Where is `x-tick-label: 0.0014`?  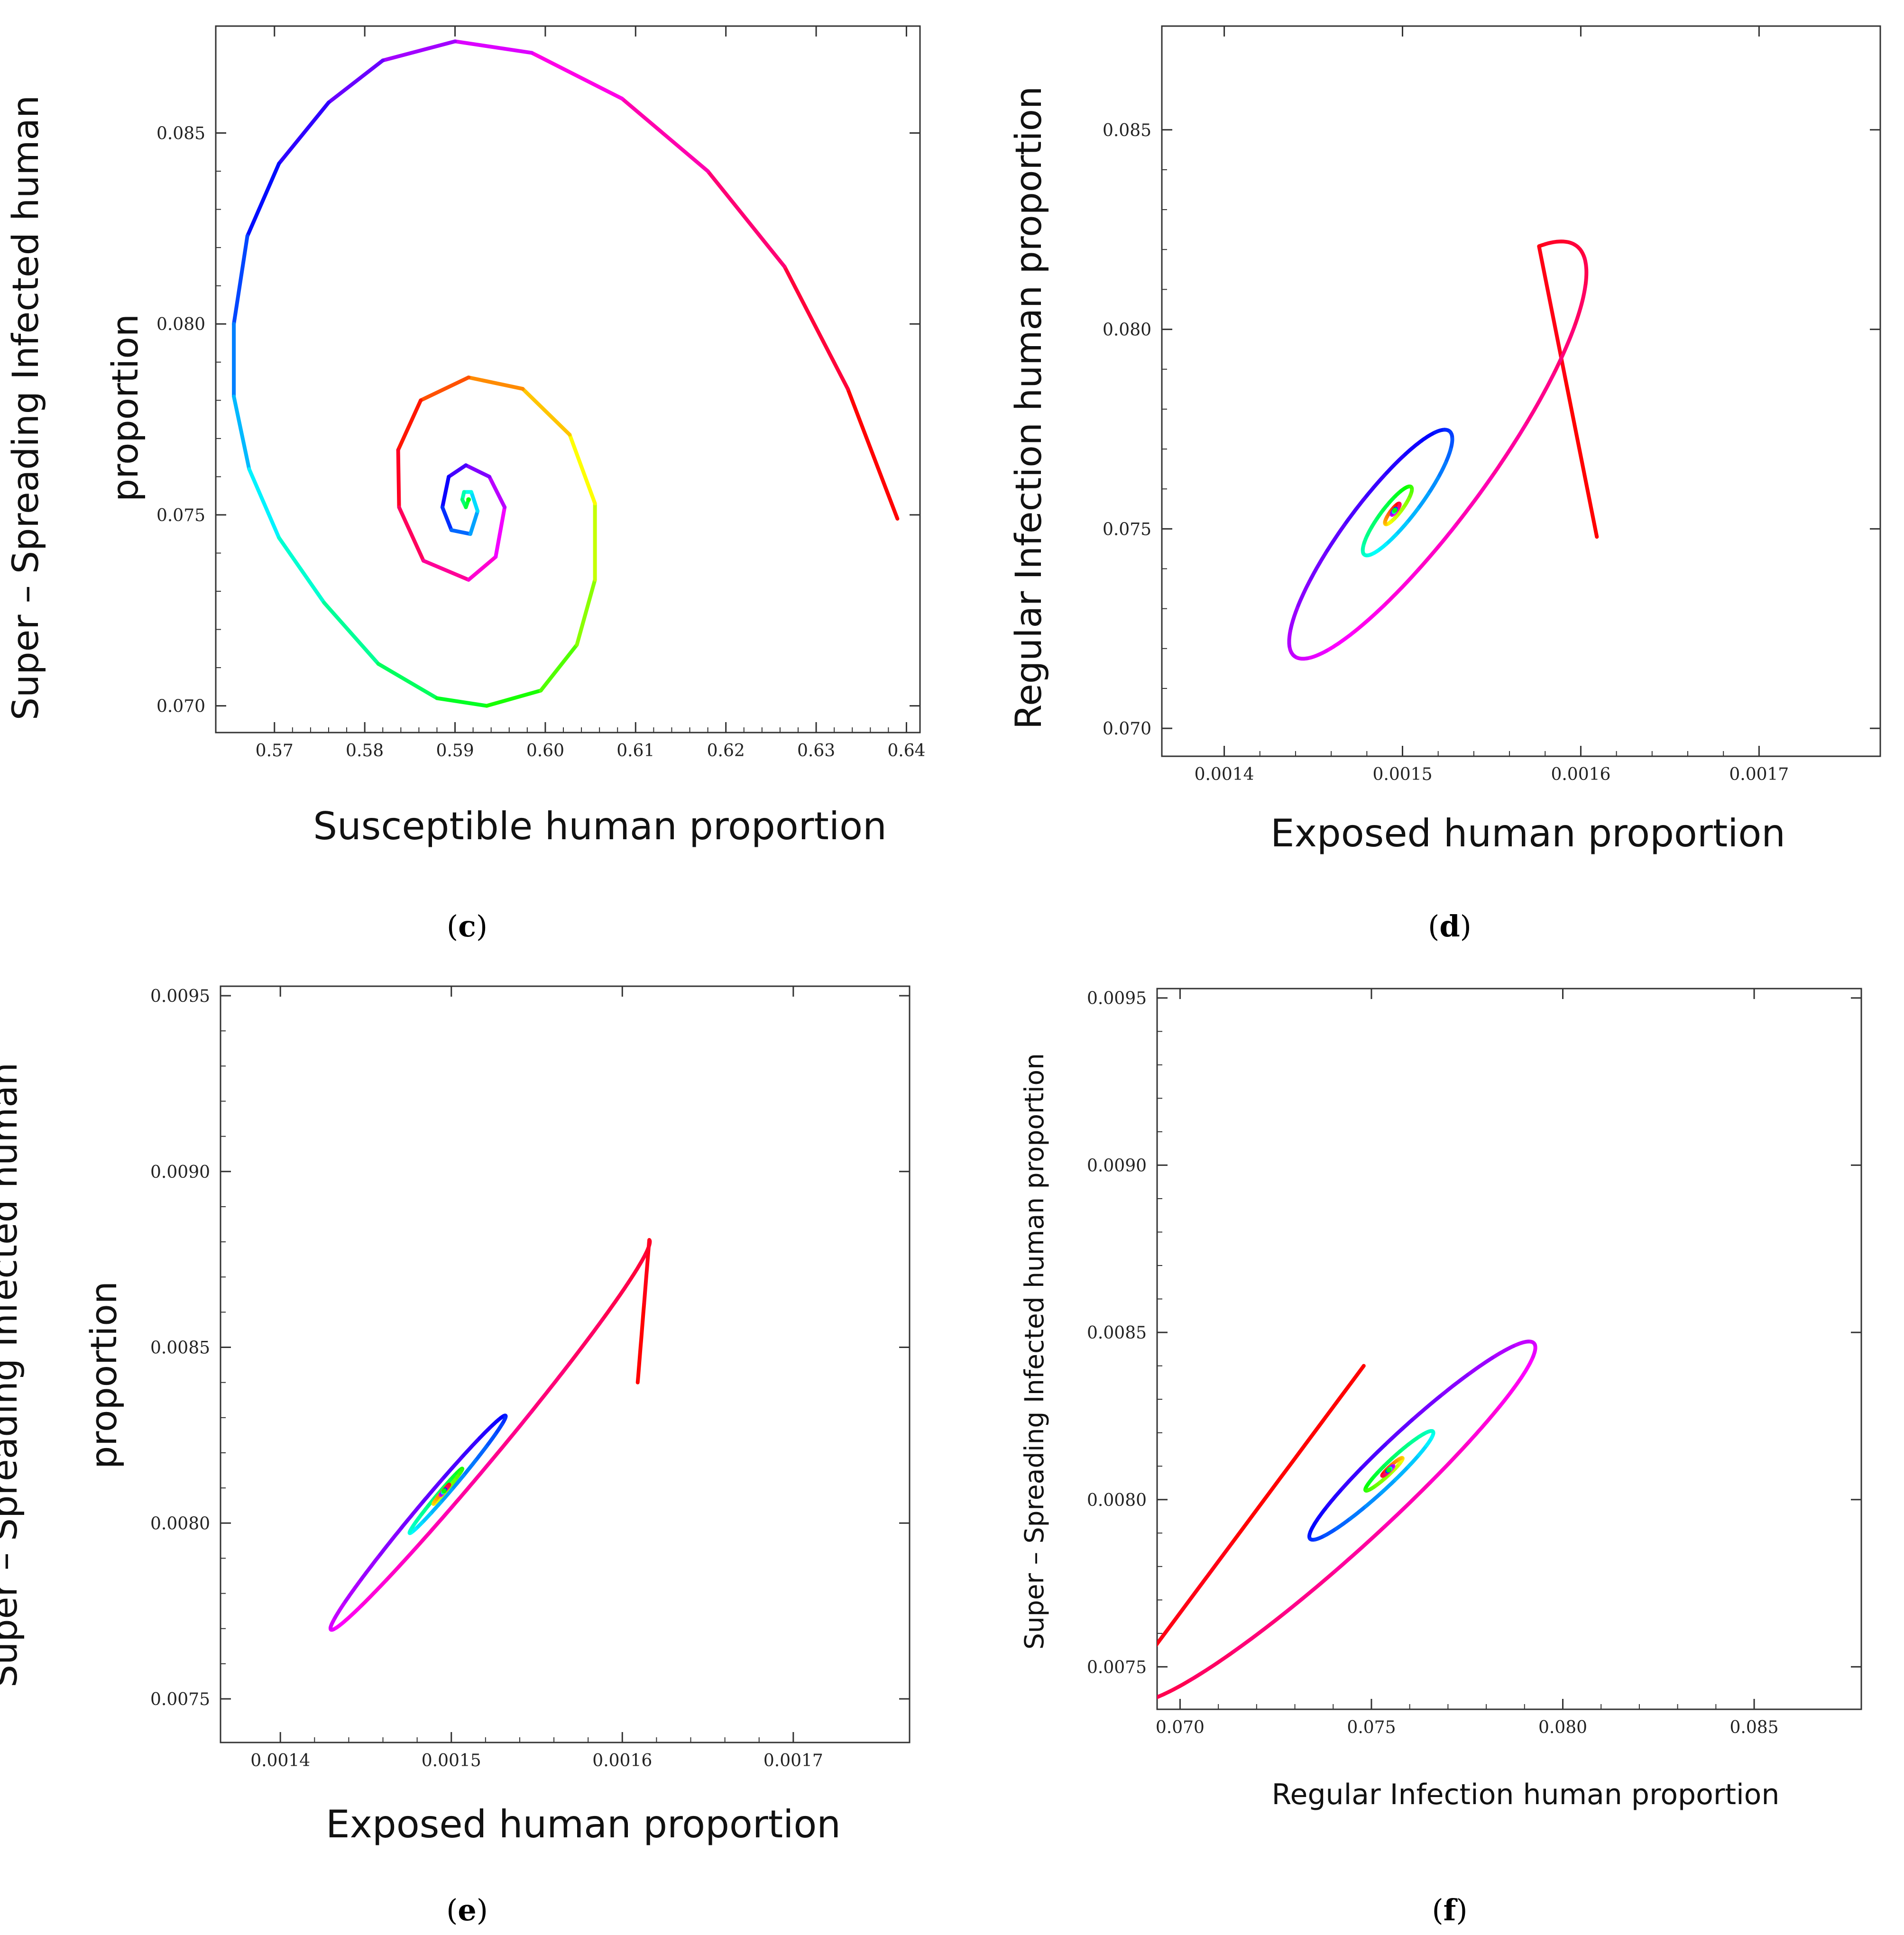 x-tick-label: 0.0014 is located at coordinates (1224, 774).